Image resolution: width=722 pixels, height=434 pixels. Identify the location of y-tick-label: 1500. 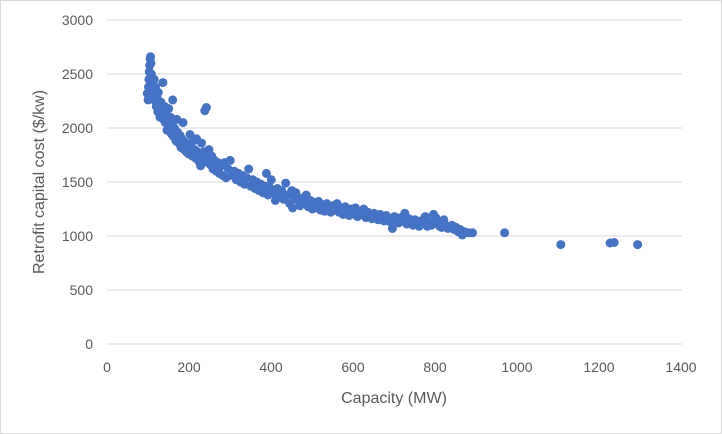
(77, 182).